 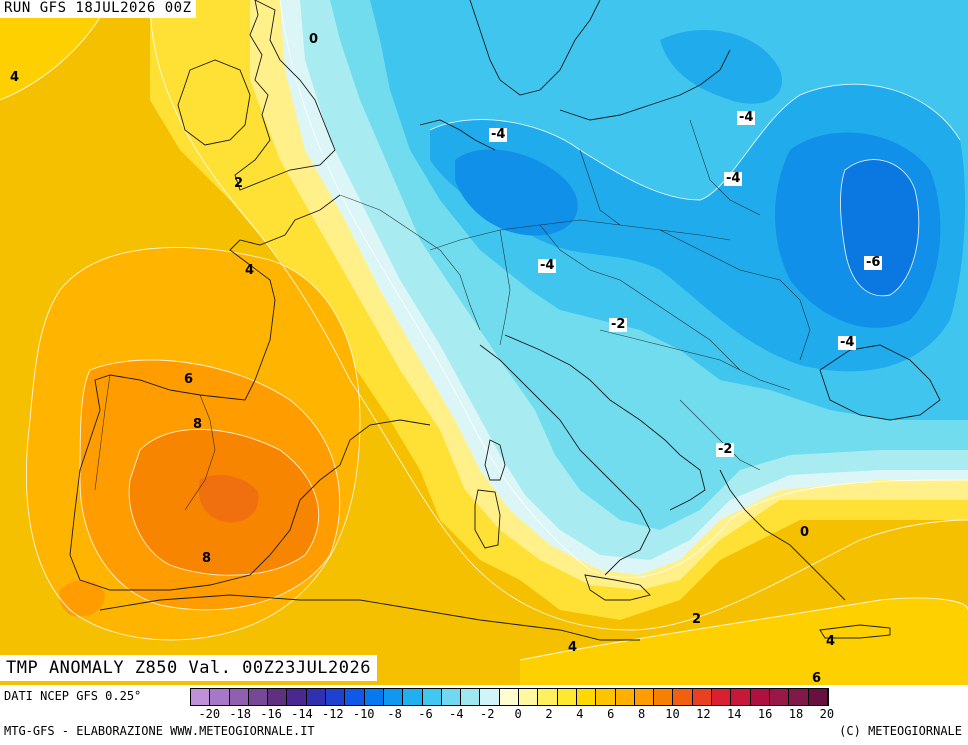 What do you see at coordinates (744, 641) in the screenshot?
I see `anomaly-field-4-south` at bounding box center [744, 641].